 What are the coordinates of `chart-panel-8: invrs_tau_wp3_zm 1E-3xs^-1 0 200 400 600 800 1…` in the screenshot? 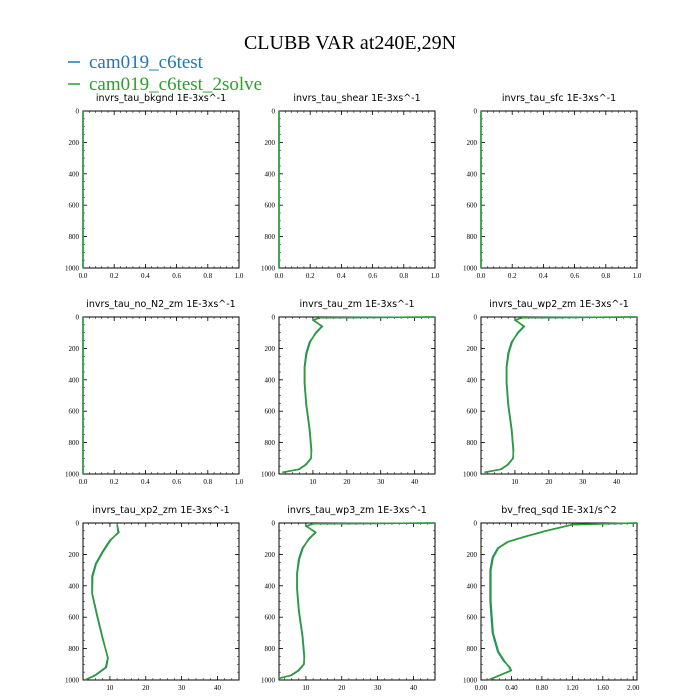 It's located at (348, 598).